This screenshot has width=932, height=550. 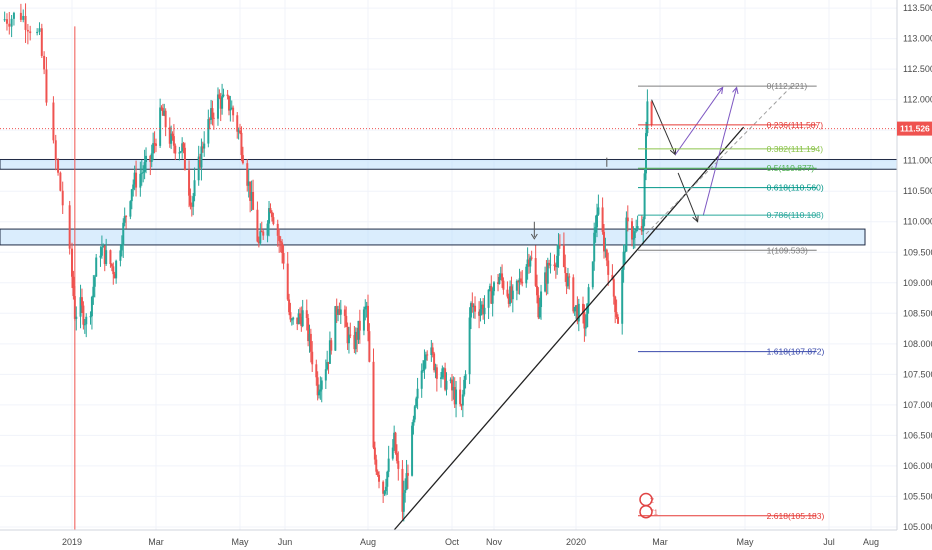 What do you see at coordinates (917, 39) in the screenshot?
I see `y-tick-label: 113.000` at bounding box center [917, 39].